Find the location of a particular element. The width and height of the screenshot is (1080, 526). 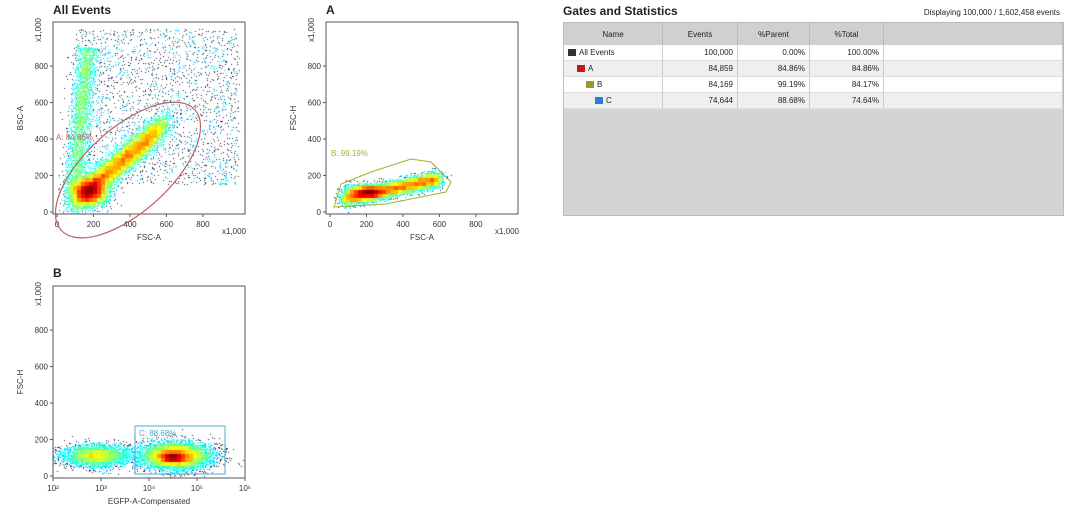

col-events: Events is located at coordinates (700, 34).